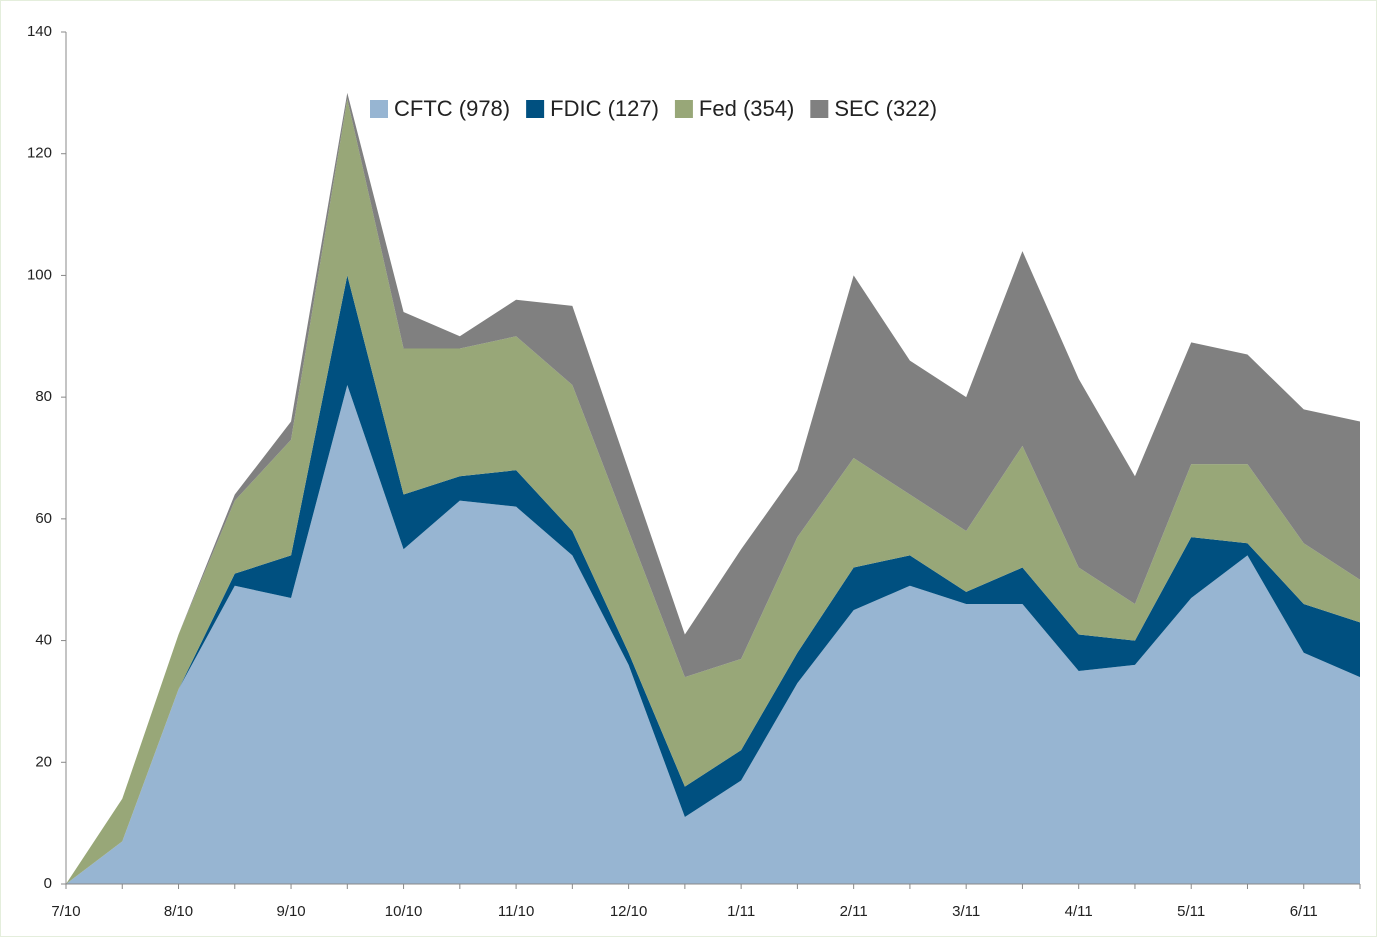  What do you see at coordinates (290, 911) in the screenshot?
I see `x-tick-label: 9/10` at bounding box center [290, 911].